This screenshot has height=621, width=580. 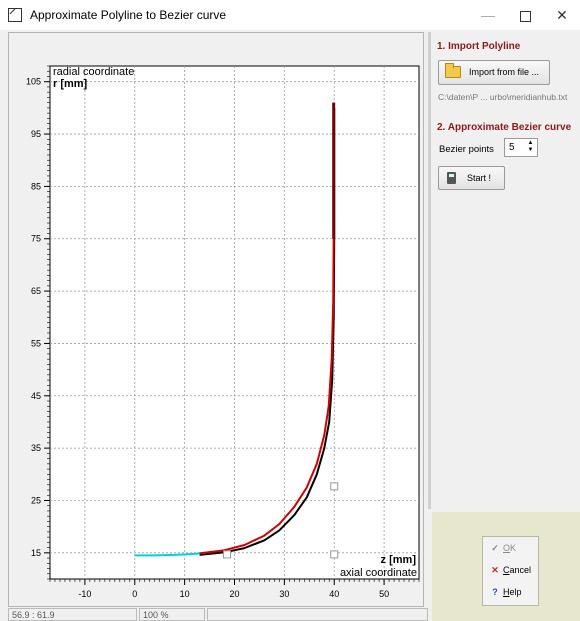 What do you see at coordinates (506, 570) in the screenshot?
I see `cancel-mnemonic: C` at bounding box center [506, 570].